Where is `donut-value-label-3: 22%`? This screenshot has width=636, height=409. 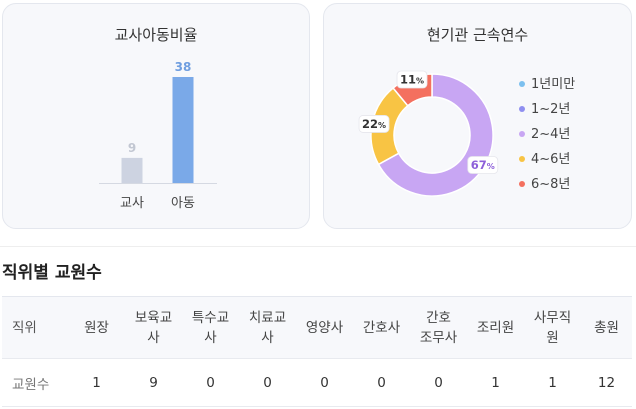 donut-value-label-3: 22% is located at coordinates (374, 124).